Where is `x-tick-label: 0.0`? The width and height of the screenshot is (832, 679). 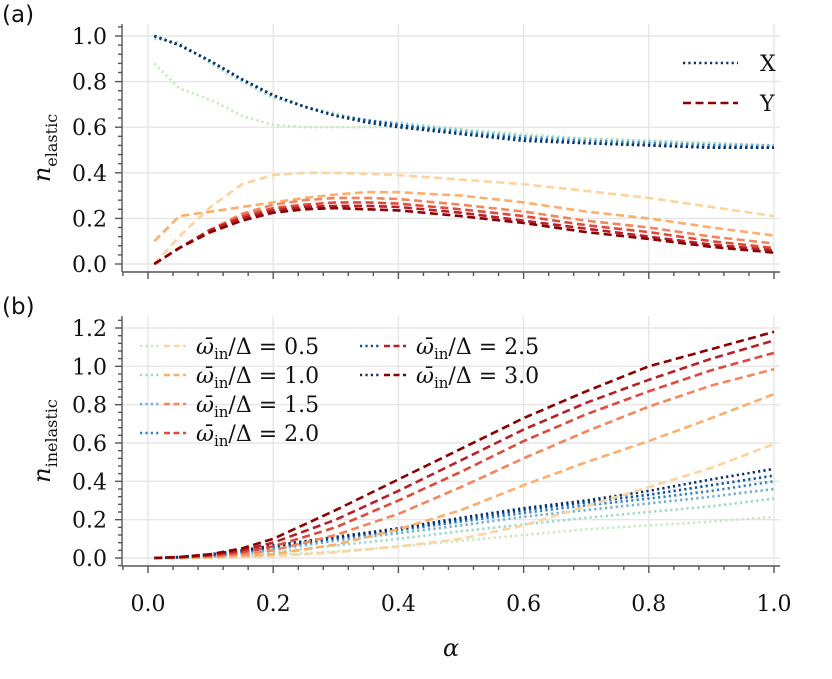 x-tick-label: 0.0 is located at coordinates (148, 604).